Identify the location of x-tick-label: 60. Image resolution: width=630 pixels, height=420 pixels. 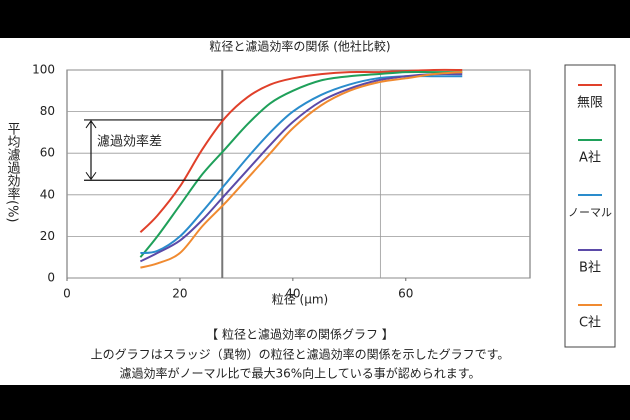
(405, 294).